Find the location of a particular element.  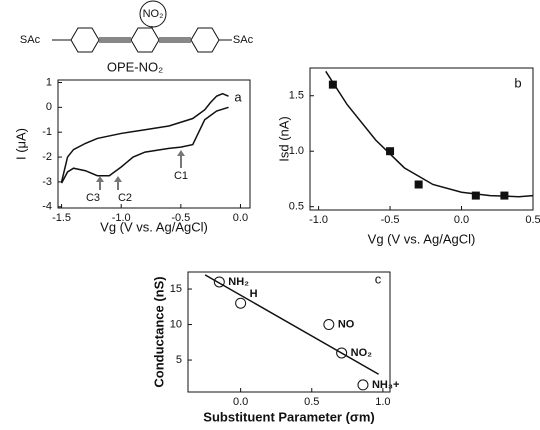

point-label: H is located at coordinates (254, 294).